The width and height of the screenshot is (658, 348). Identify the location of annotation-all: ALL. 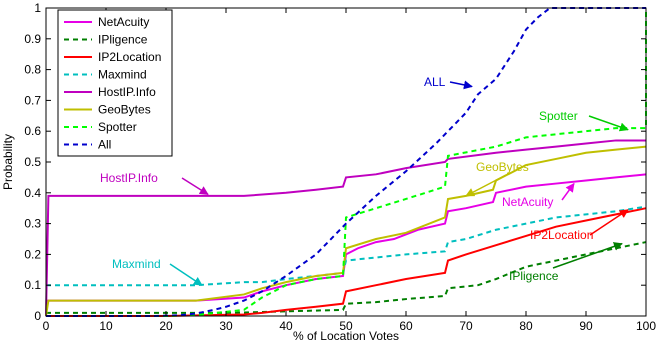
(448, 82).